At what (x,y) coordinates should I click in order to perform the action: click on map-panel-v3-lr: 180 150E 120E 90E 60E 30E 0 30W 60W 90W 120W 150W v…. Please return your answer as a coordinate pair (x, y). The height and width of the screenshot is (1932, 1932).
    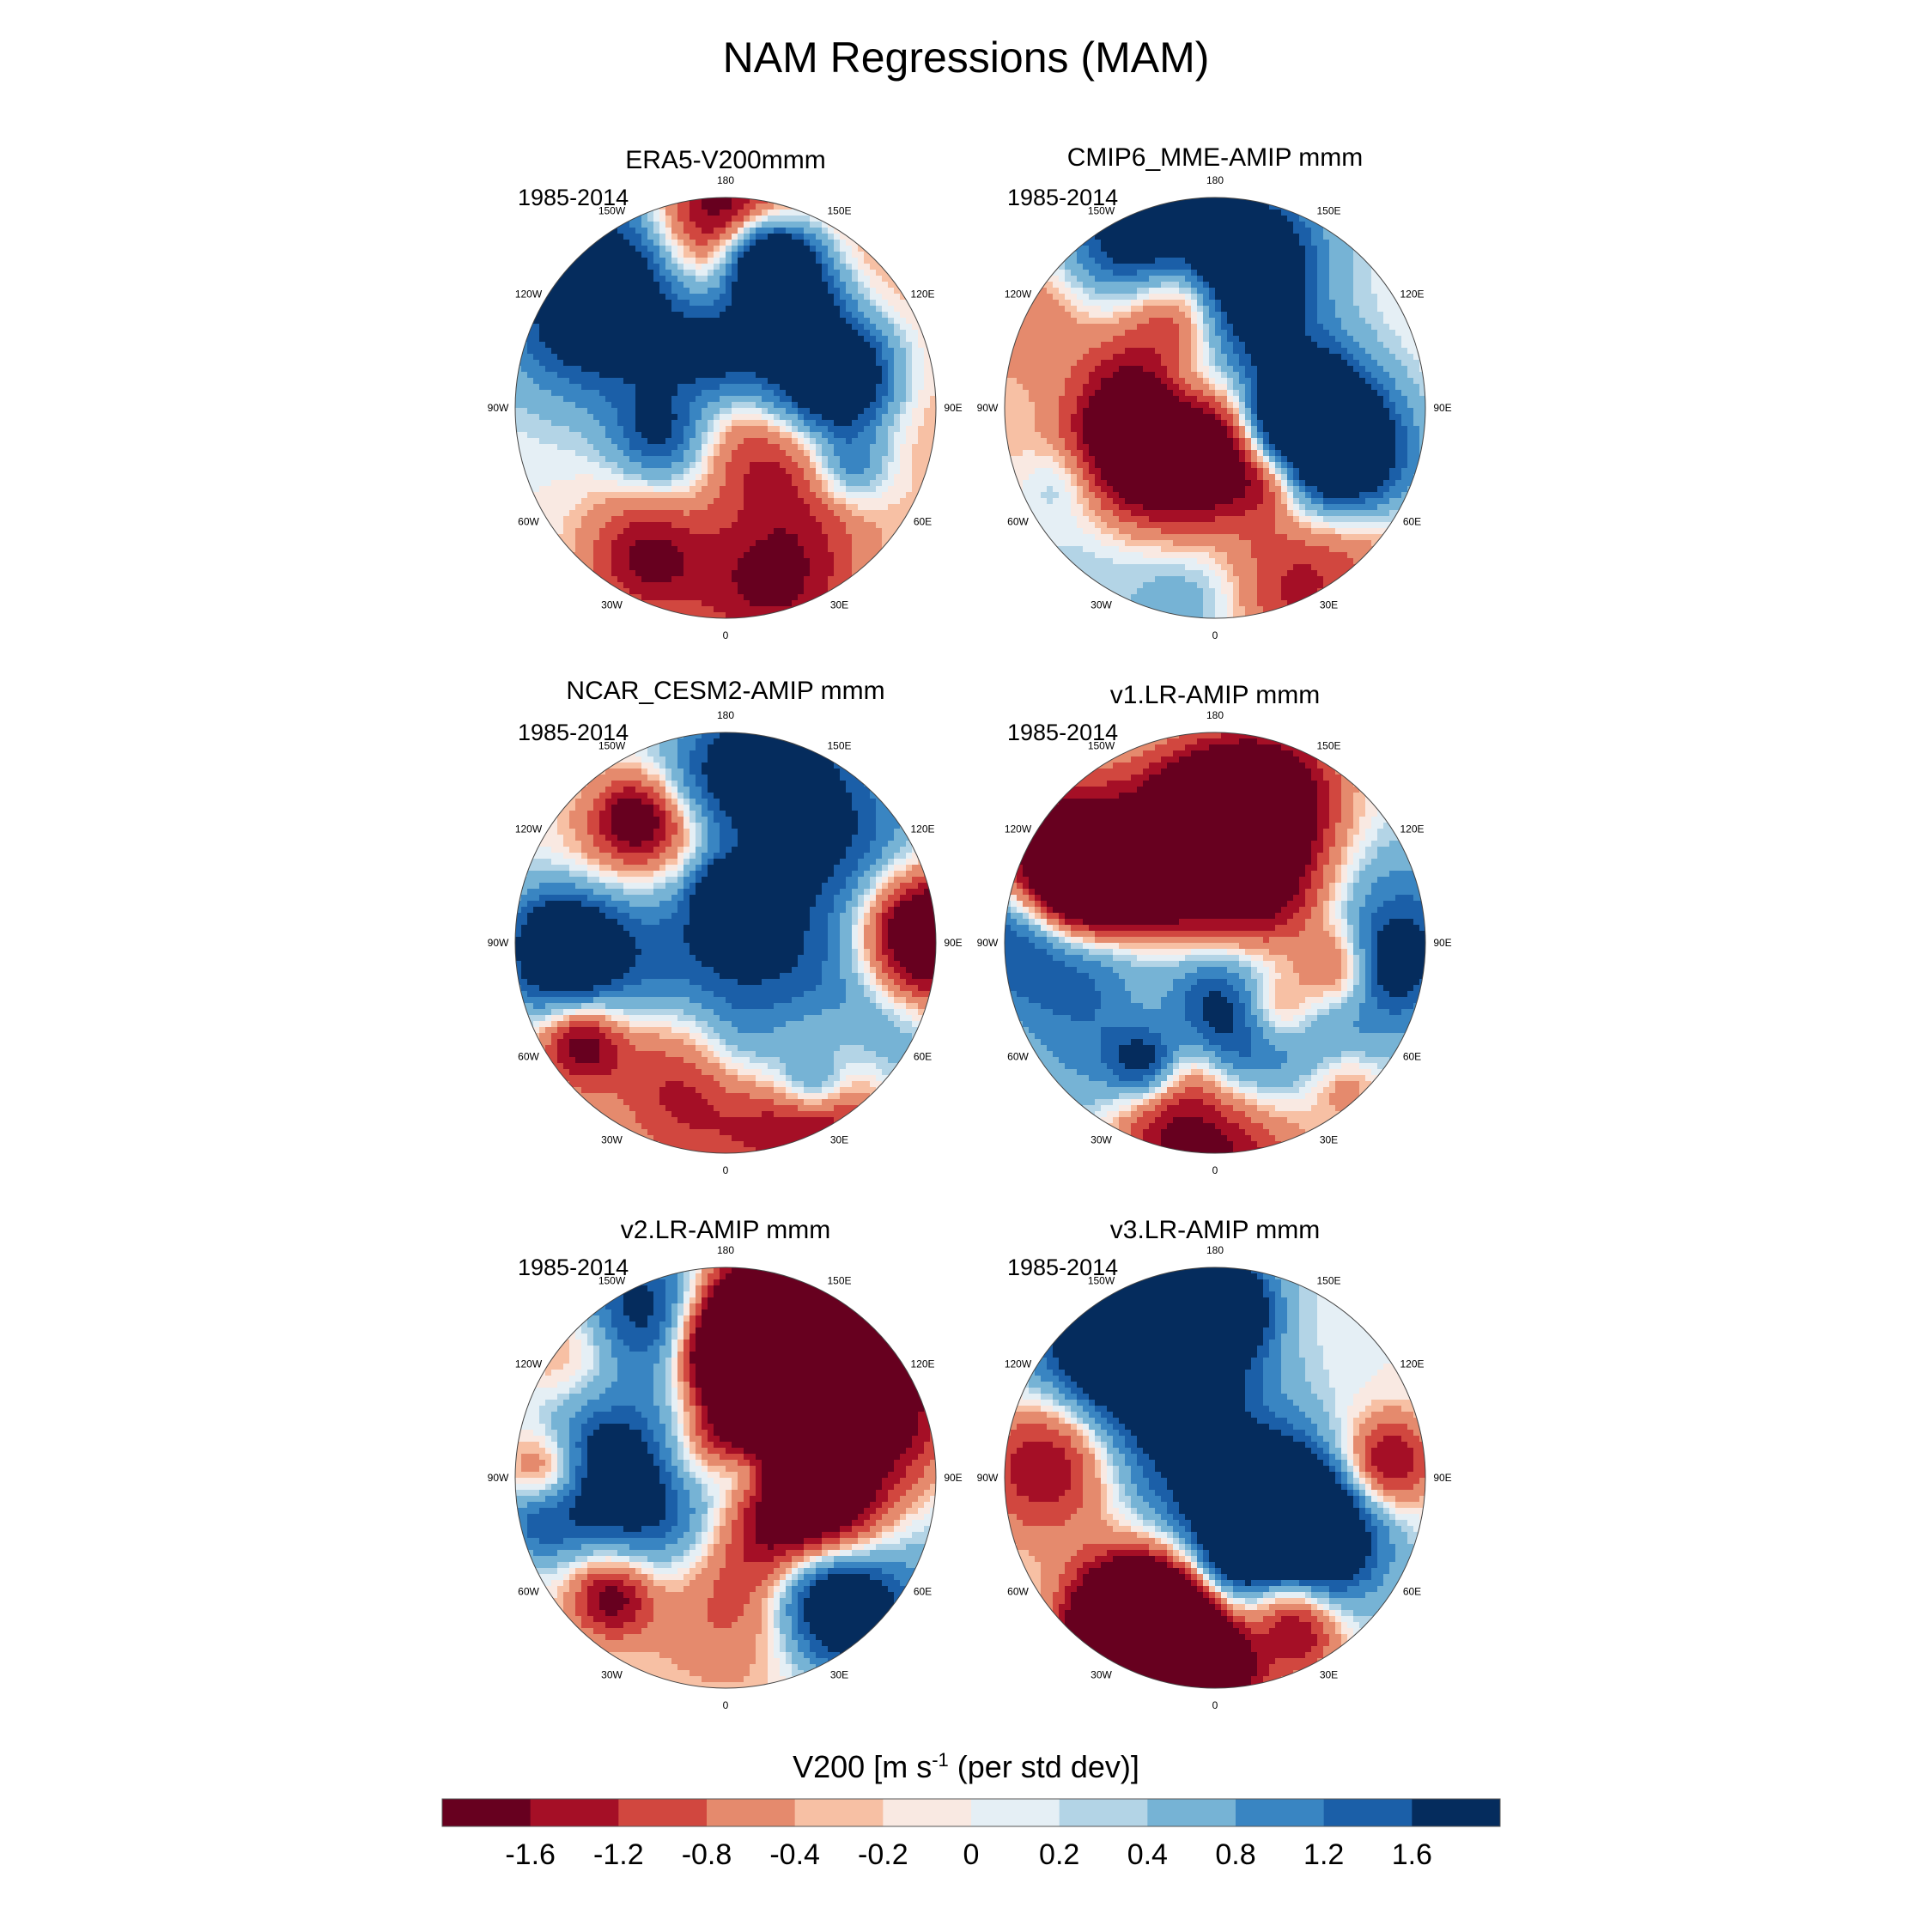
    Looking at the image, I should click on (1215, 1470).